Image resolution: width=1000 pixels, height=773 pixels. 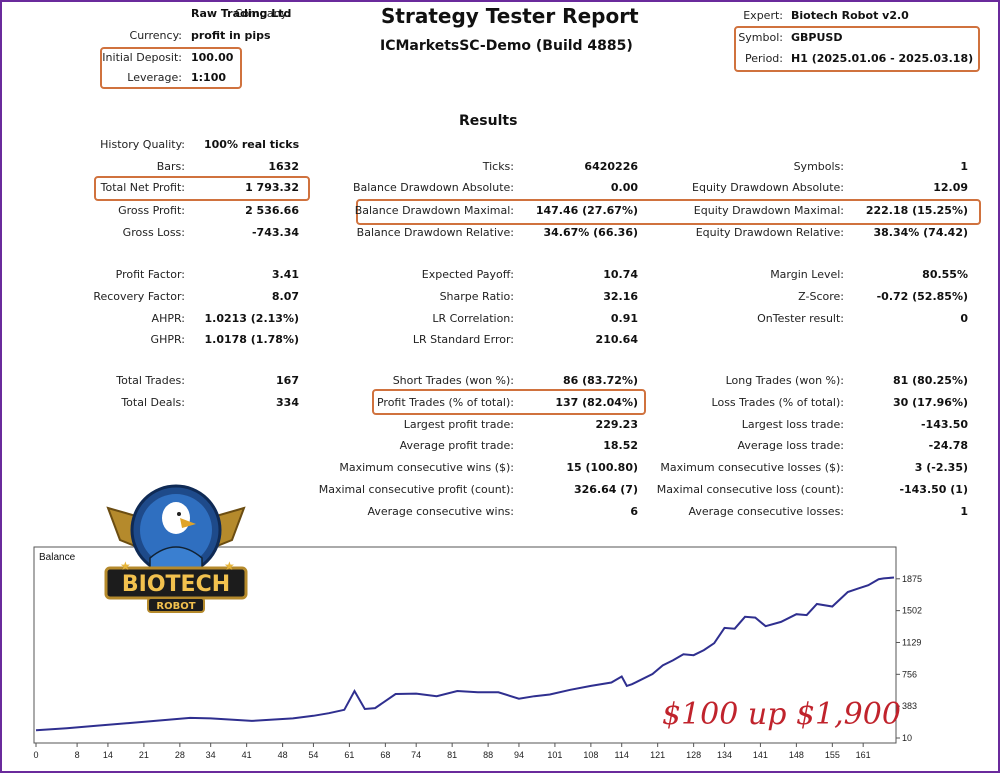 What do you see at coordinates (724, 755) in the screenshot?
I see `x-tick-label: 134` at bounding box center [724, 755].